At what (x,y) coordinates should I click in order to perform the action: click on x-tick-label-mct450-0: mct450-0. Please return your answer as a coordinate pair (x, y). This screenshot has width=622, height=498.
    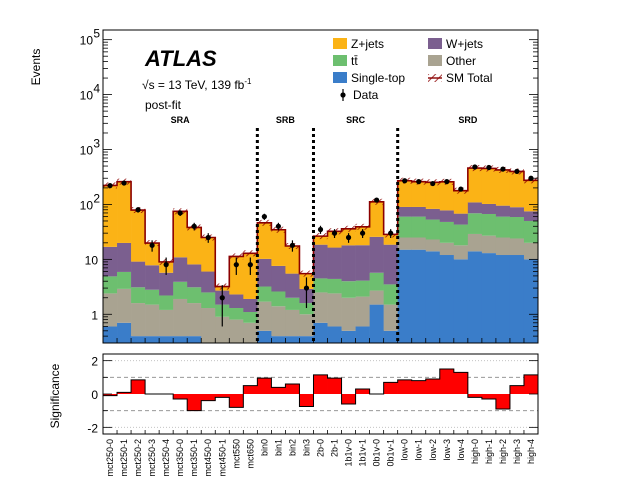
    Looking at the image, I should click on (208, 458).